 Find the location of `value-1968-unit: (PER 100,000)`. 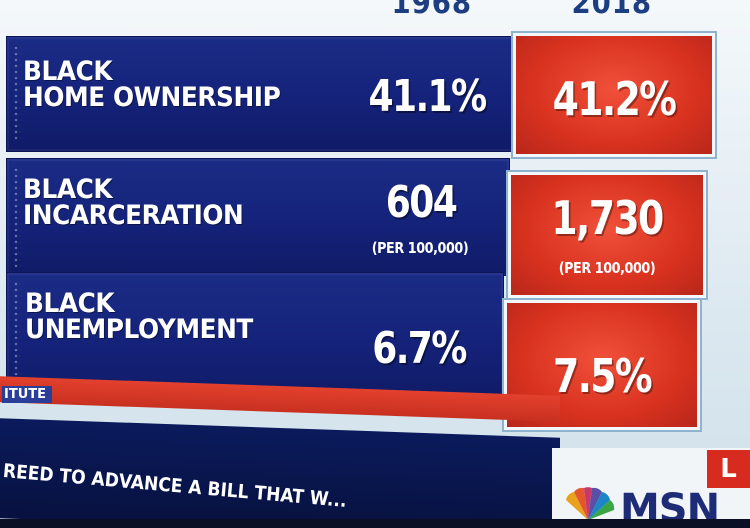

value-1968-unit: (PER 100,000) is located at coordinates (420, 248).